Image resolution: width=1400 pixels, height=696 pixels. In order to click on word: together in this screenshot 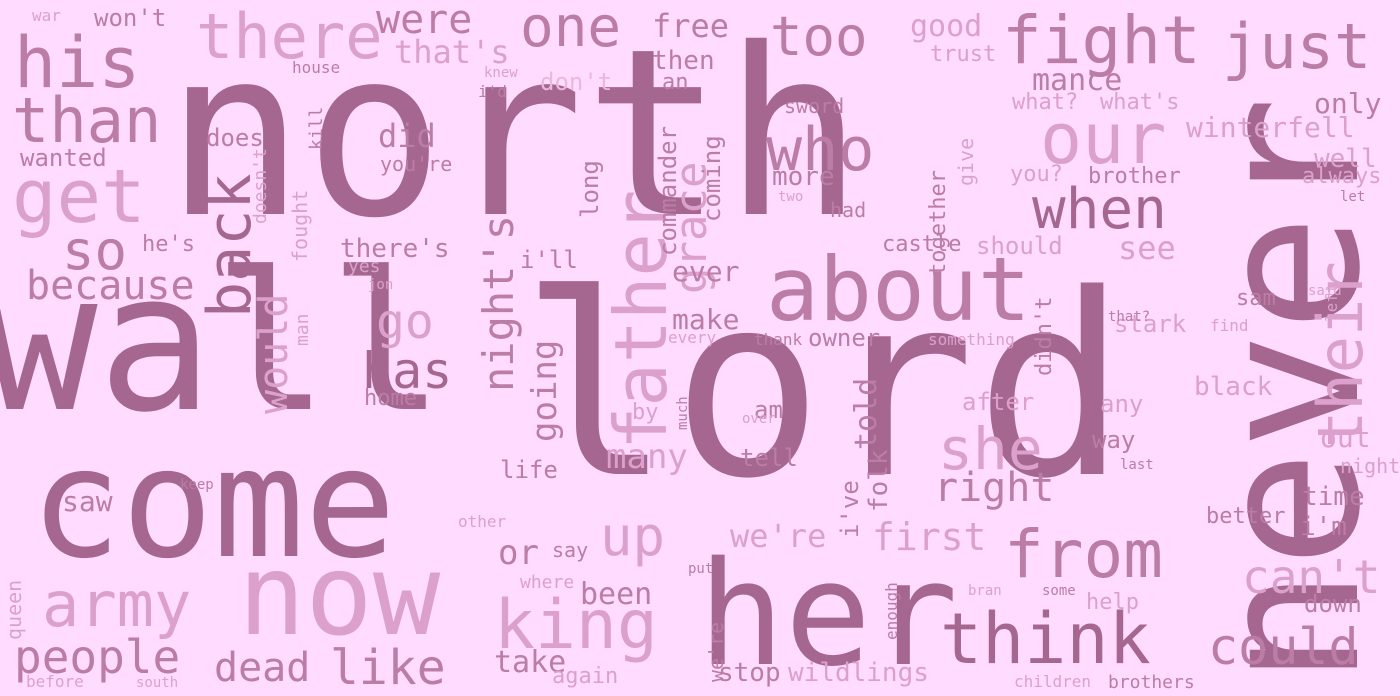, I will do `click(938, 223)`.